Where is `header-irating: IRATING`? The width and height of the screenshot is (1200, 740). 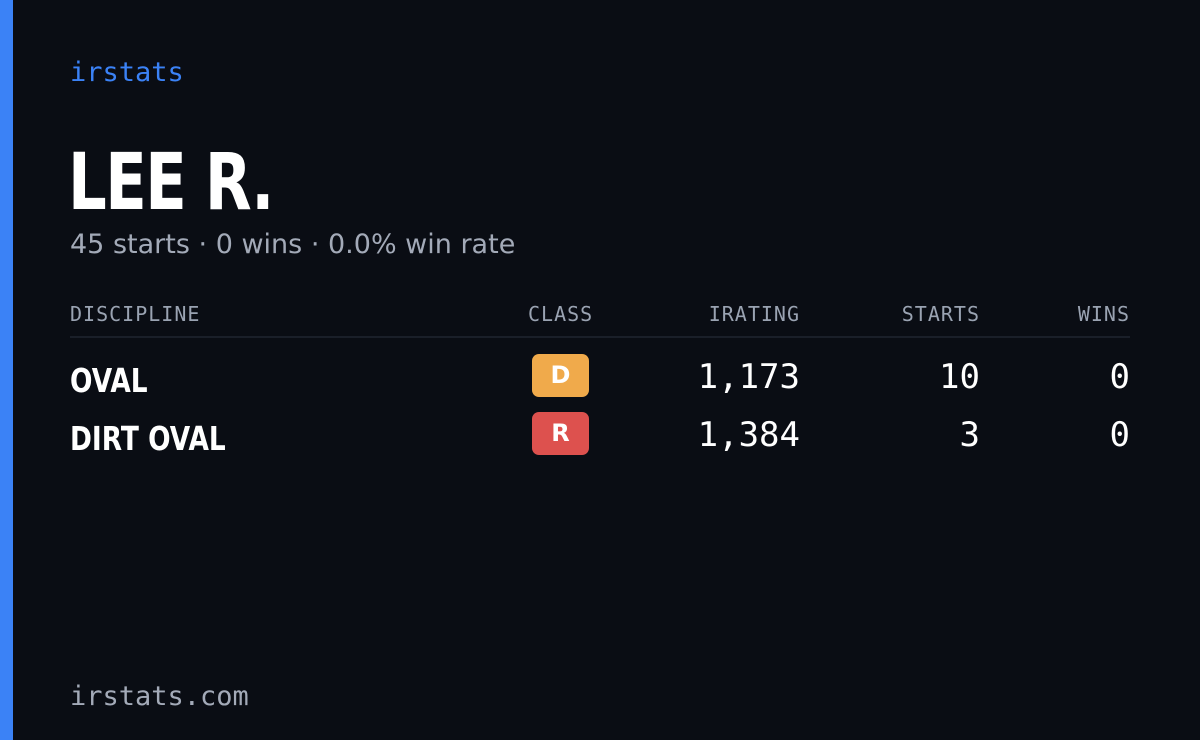
header-irating: IRATING is located at coordinates (754, 314).